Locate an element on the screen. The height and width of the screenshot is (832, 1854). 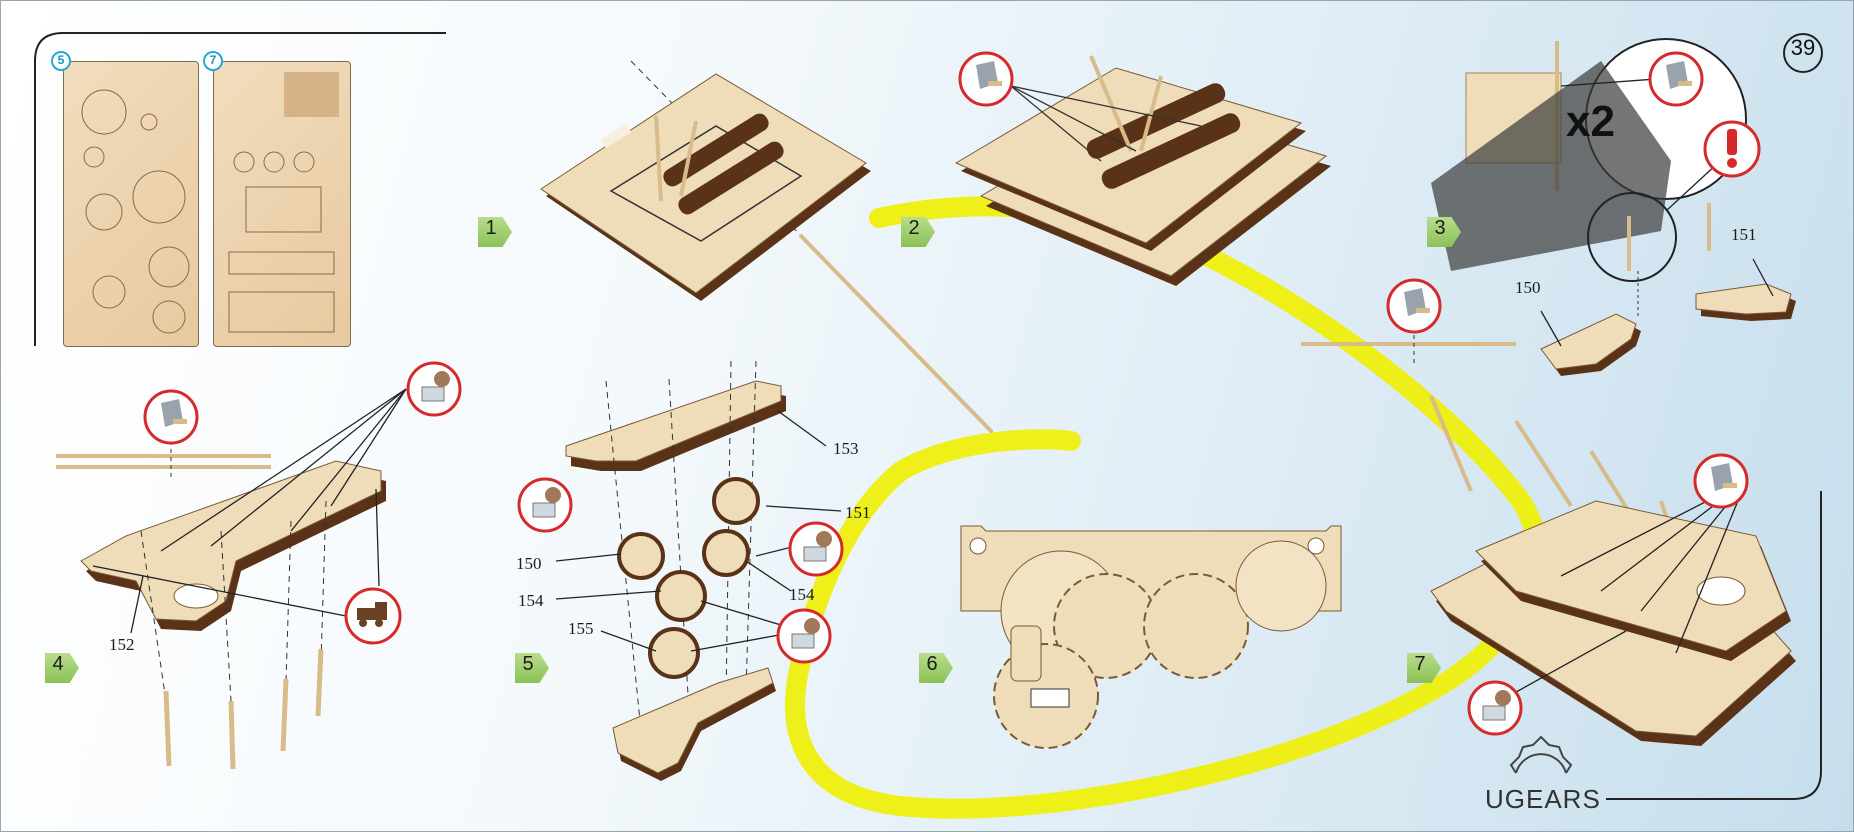
step7-assembly is located at coordinates (1612, 570).